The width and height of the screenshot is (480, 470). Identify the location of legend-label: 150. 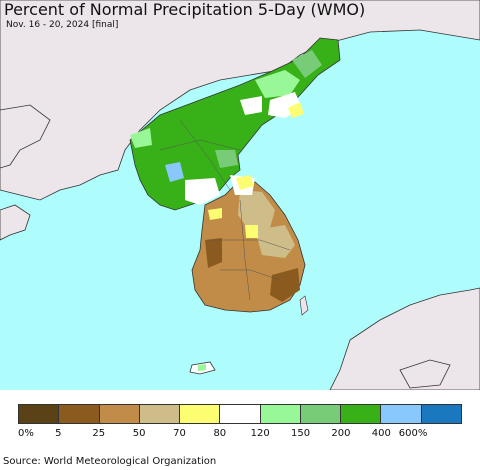
(300, 433).